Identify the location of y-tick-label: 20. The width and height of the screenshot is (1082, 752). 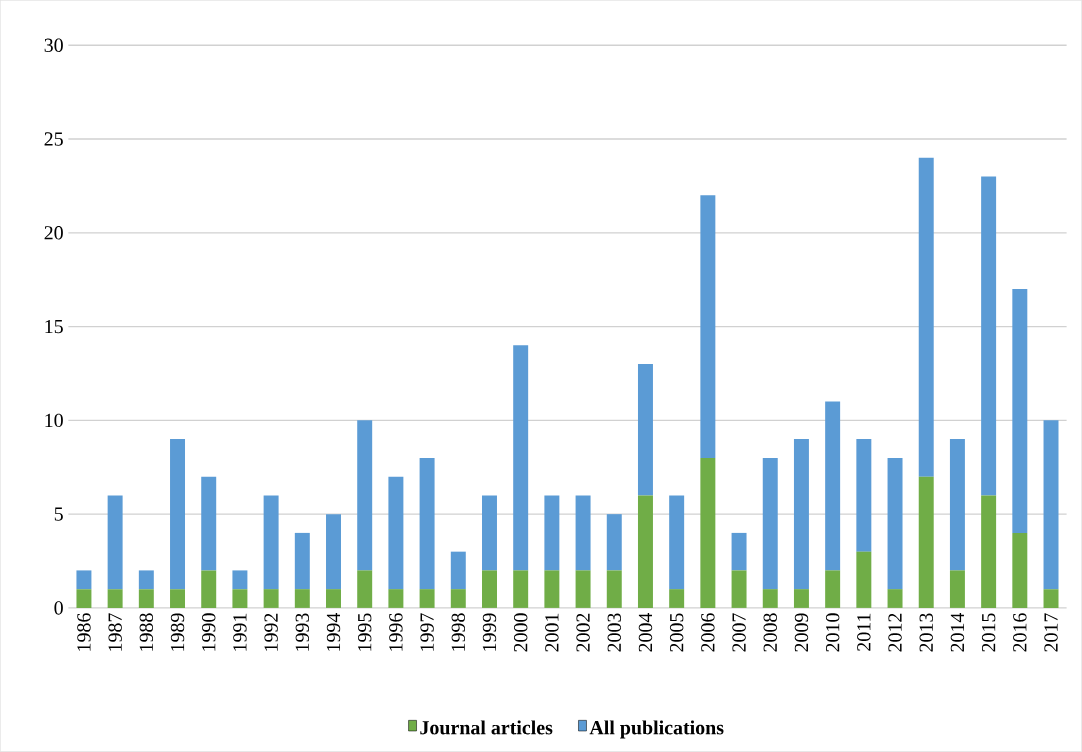
(53, 233).